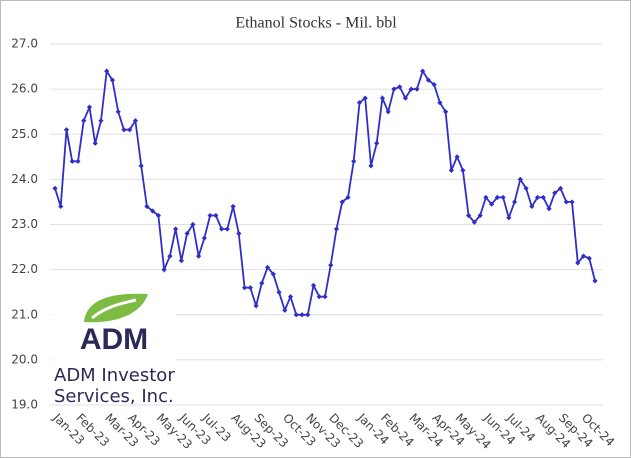  Describe the element at coordinates (24, 89) in the screenshot. I see `y-tick-label: 26.0` at that location.